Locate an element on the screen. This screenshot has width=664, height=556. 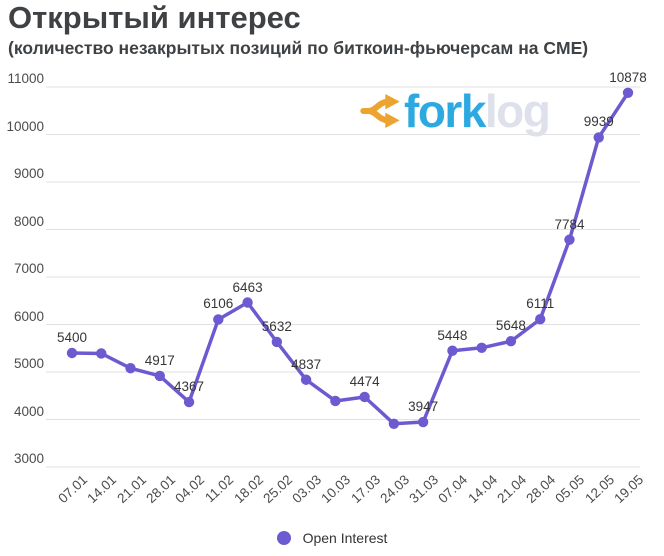
fork-icon is located at coordinates (380, 111).